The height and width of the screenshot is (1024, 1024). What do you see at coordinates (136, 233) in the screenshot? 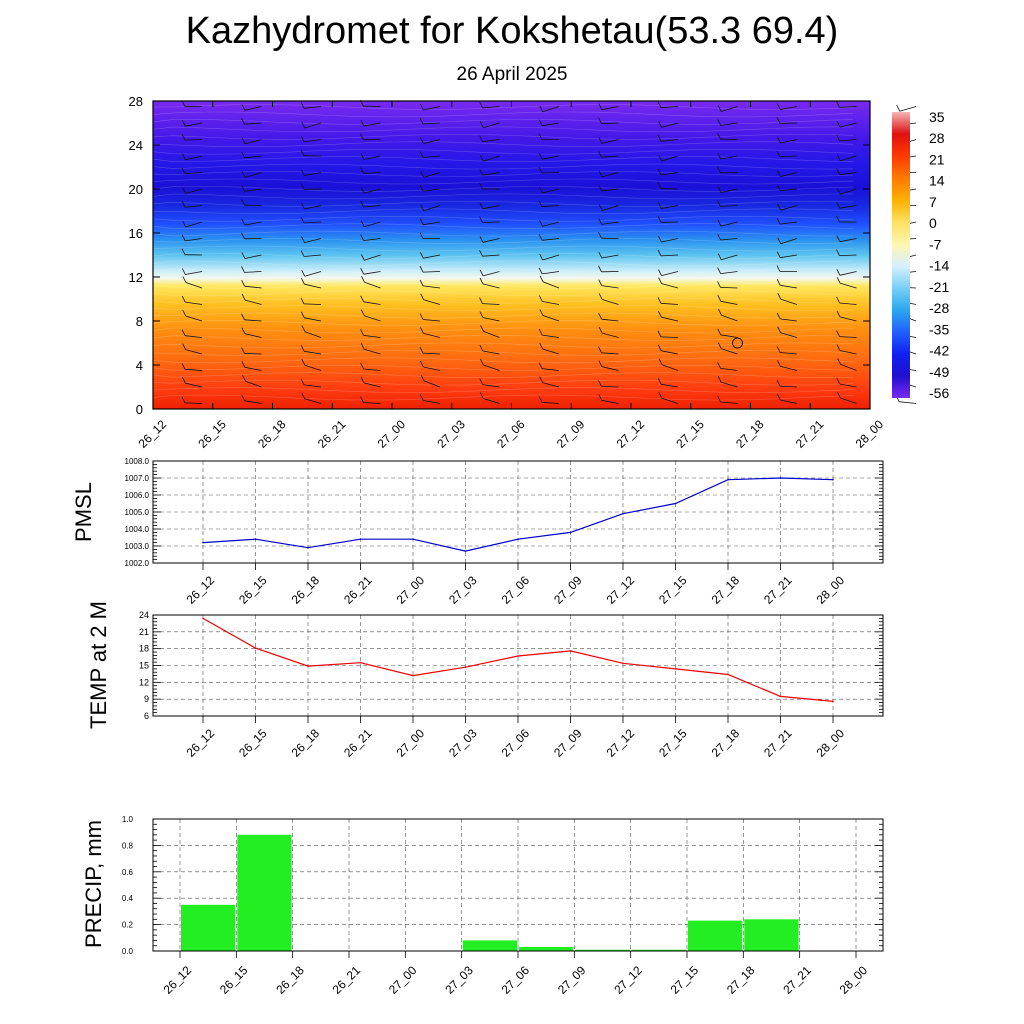
I see `y-tick-label: 16` at bounding box center [136, 233].